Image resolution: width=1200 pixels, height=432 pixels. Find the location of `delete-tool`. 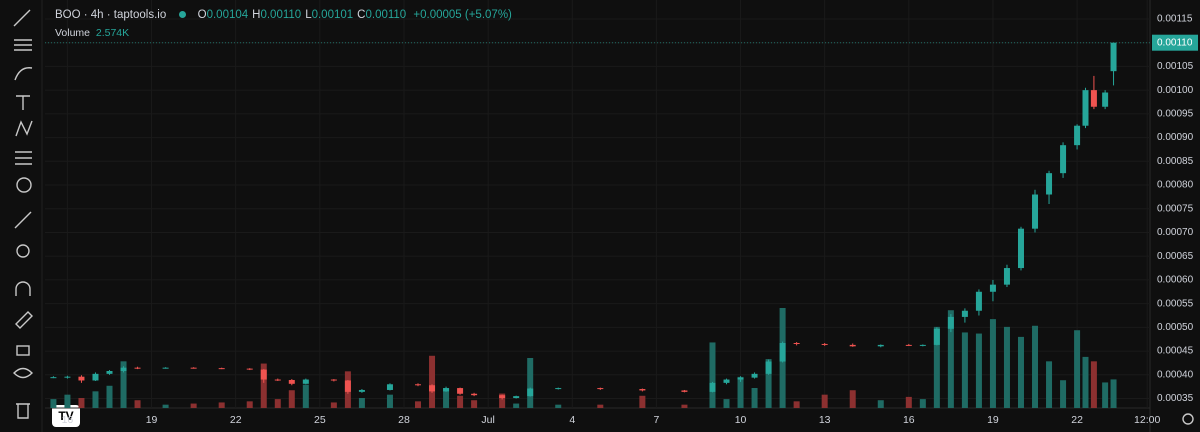

delete-tool is located at coordinates (23, 411).